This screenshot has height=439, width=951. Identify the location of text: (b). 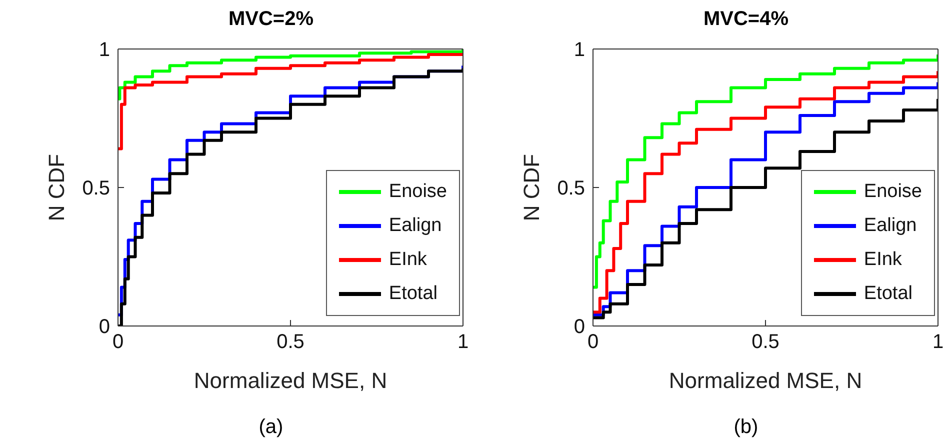
(746, 427).